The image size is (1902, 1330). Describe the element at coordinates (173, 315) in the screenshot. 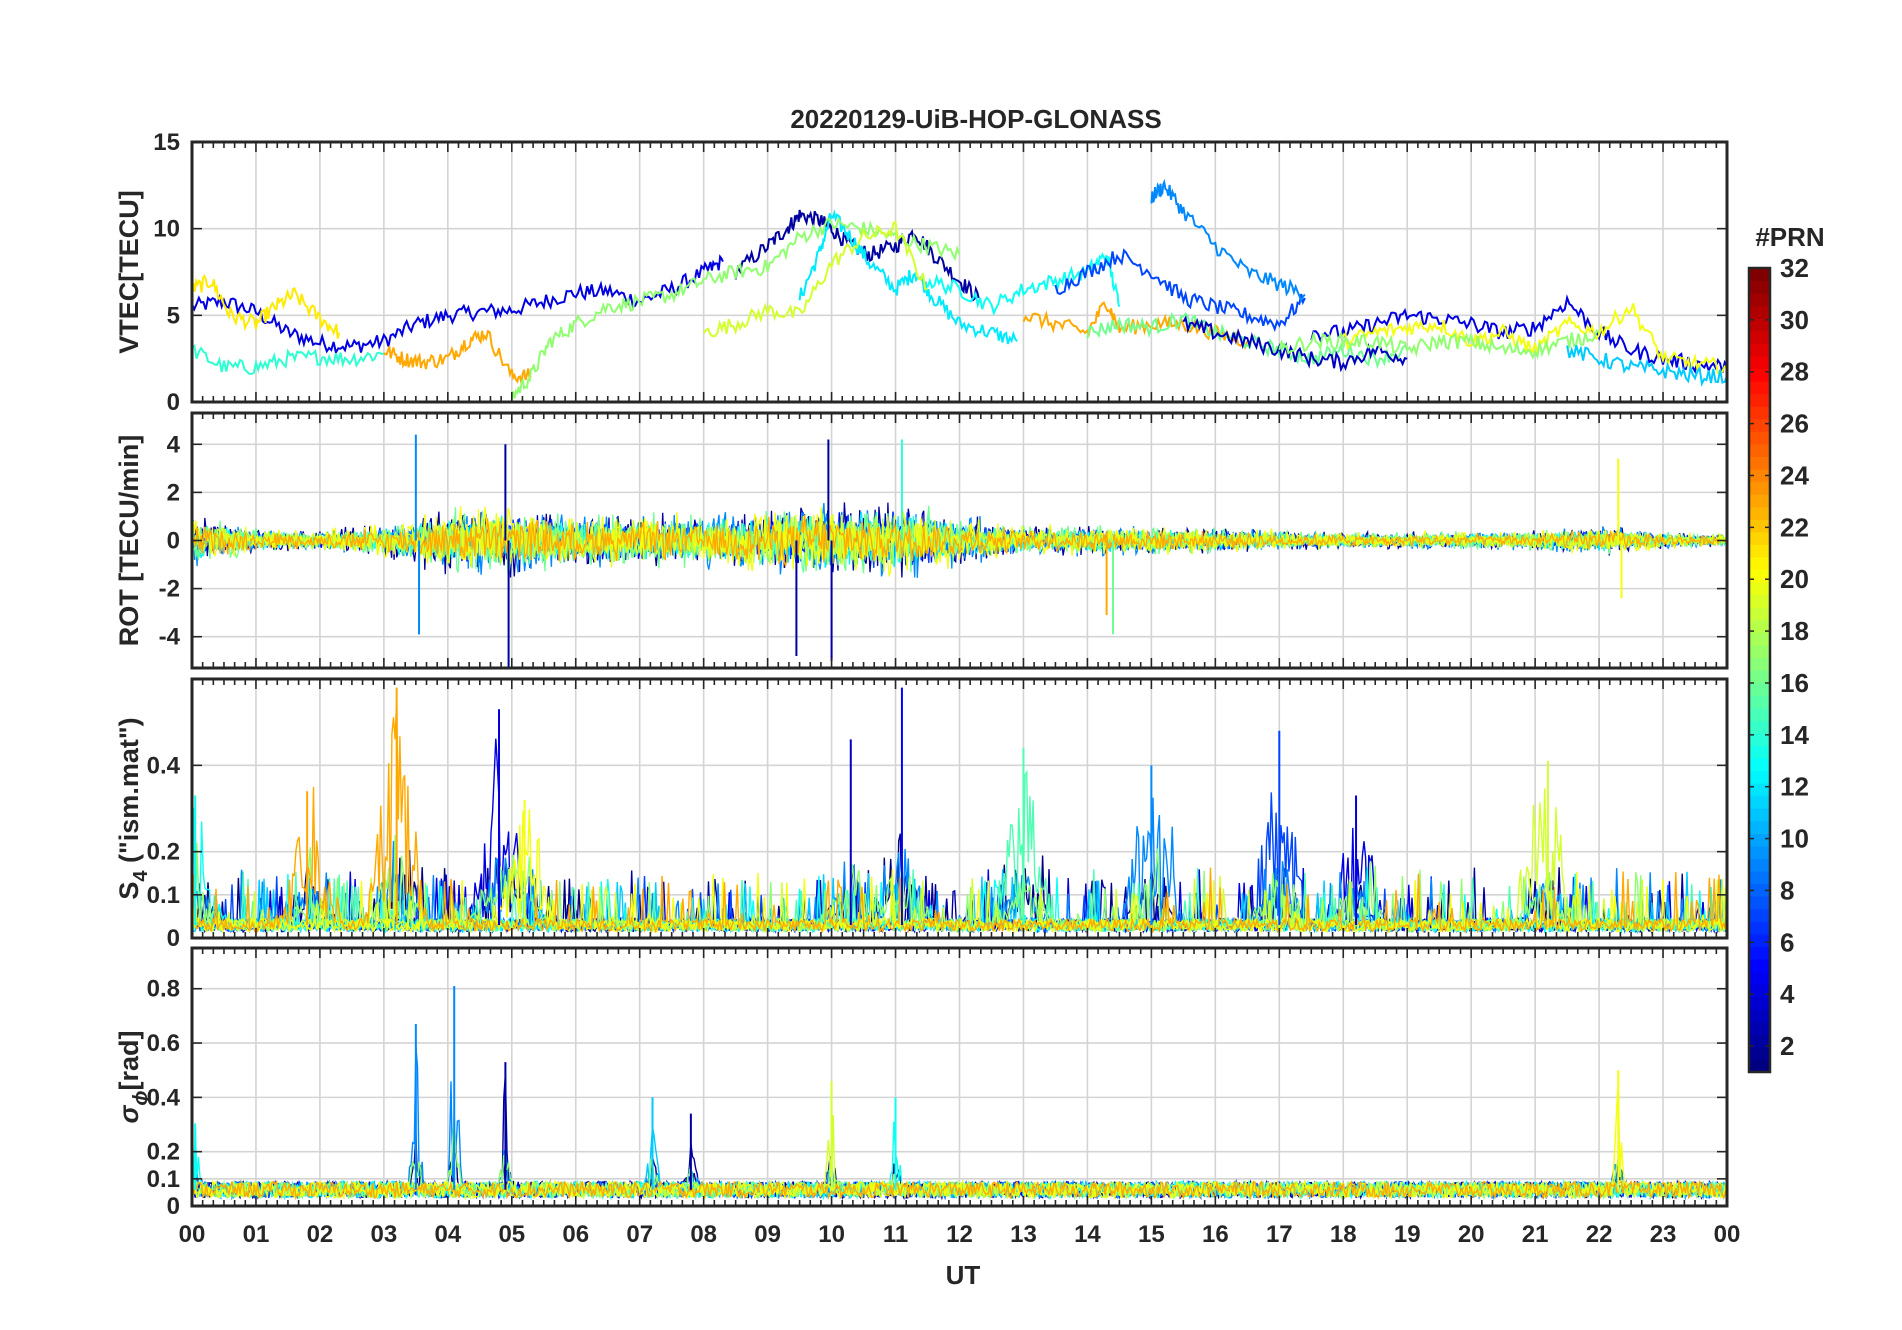

I see `y-tick-label: 5` at that location.